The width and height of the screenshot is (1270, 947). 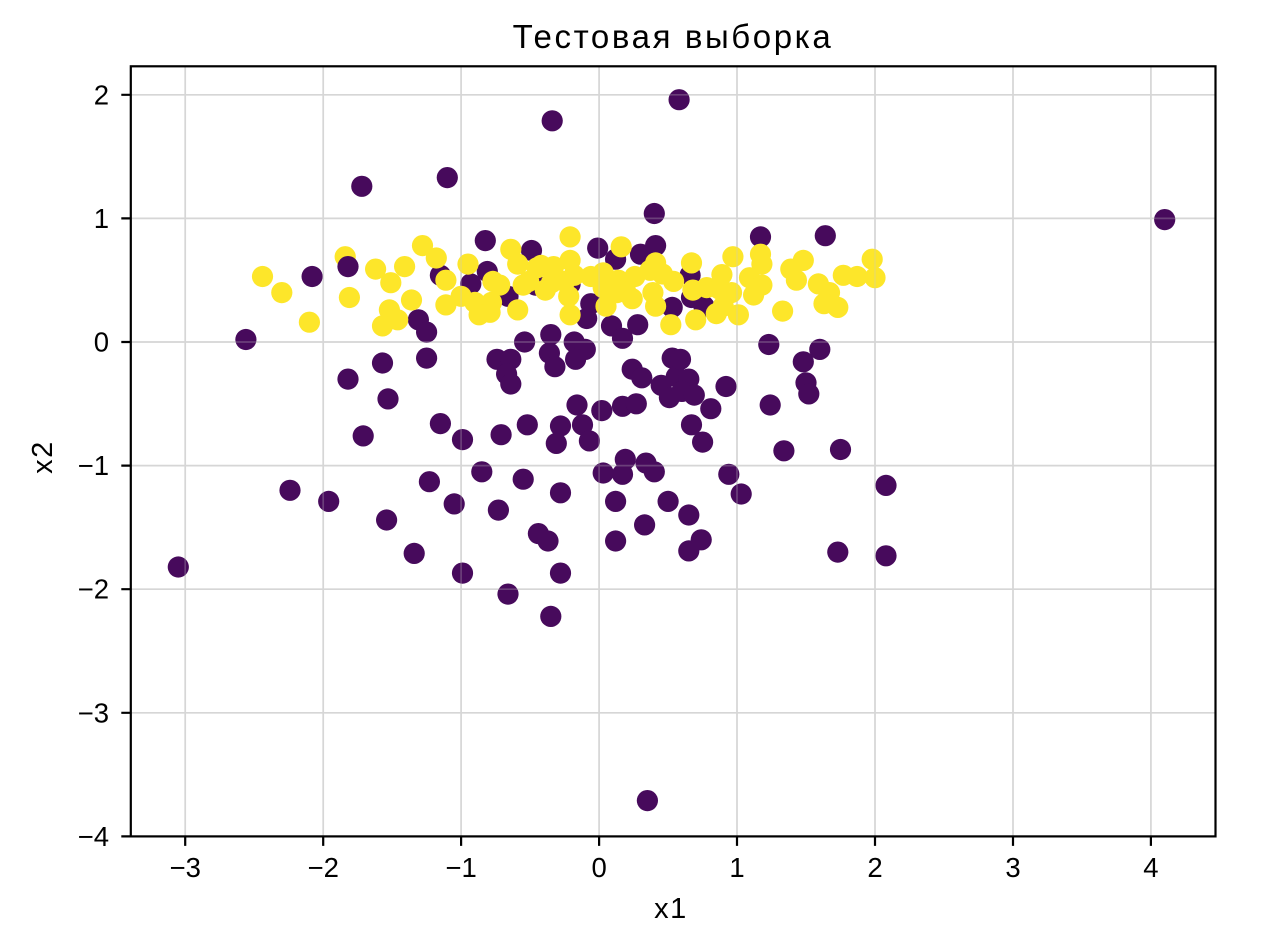 What do you see at coordinates (1012, 867) in the screenshot?
I see `svg-text: 3` at bounding box center [1012, 867].